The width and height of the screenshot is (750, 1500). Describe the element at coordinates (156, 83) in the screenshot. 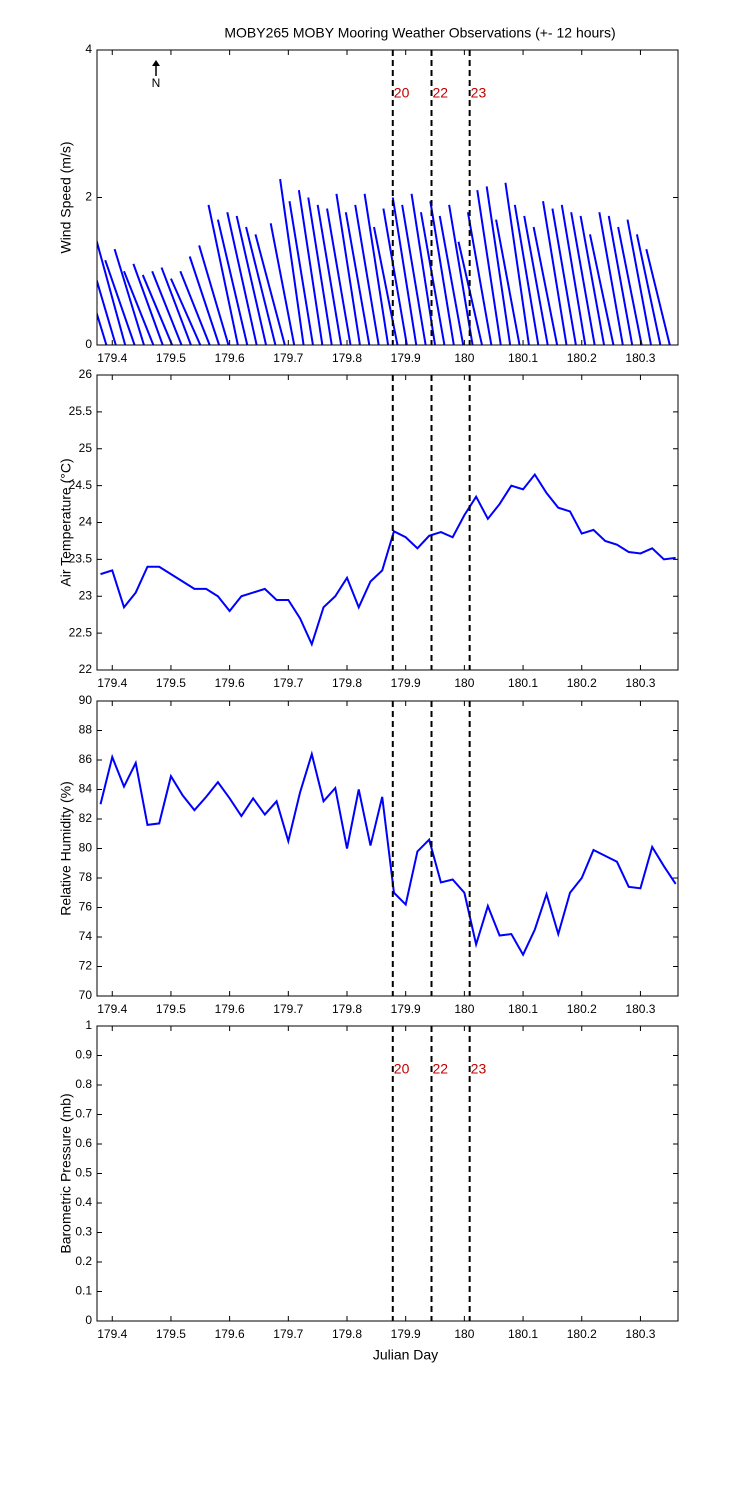

I see `north-label: N` at that location.